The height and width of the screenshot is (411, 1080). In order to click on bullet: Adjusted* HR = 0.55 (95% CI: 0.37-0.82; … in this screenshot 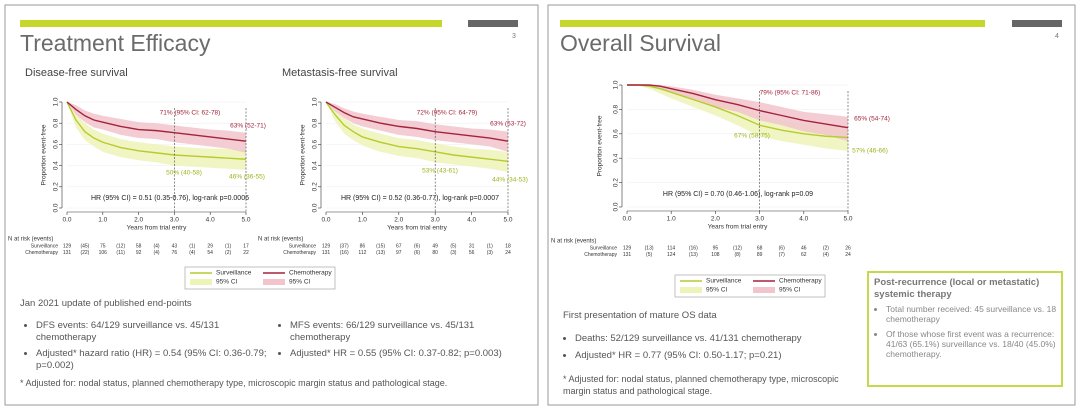, I will do `click(409, 354)`.